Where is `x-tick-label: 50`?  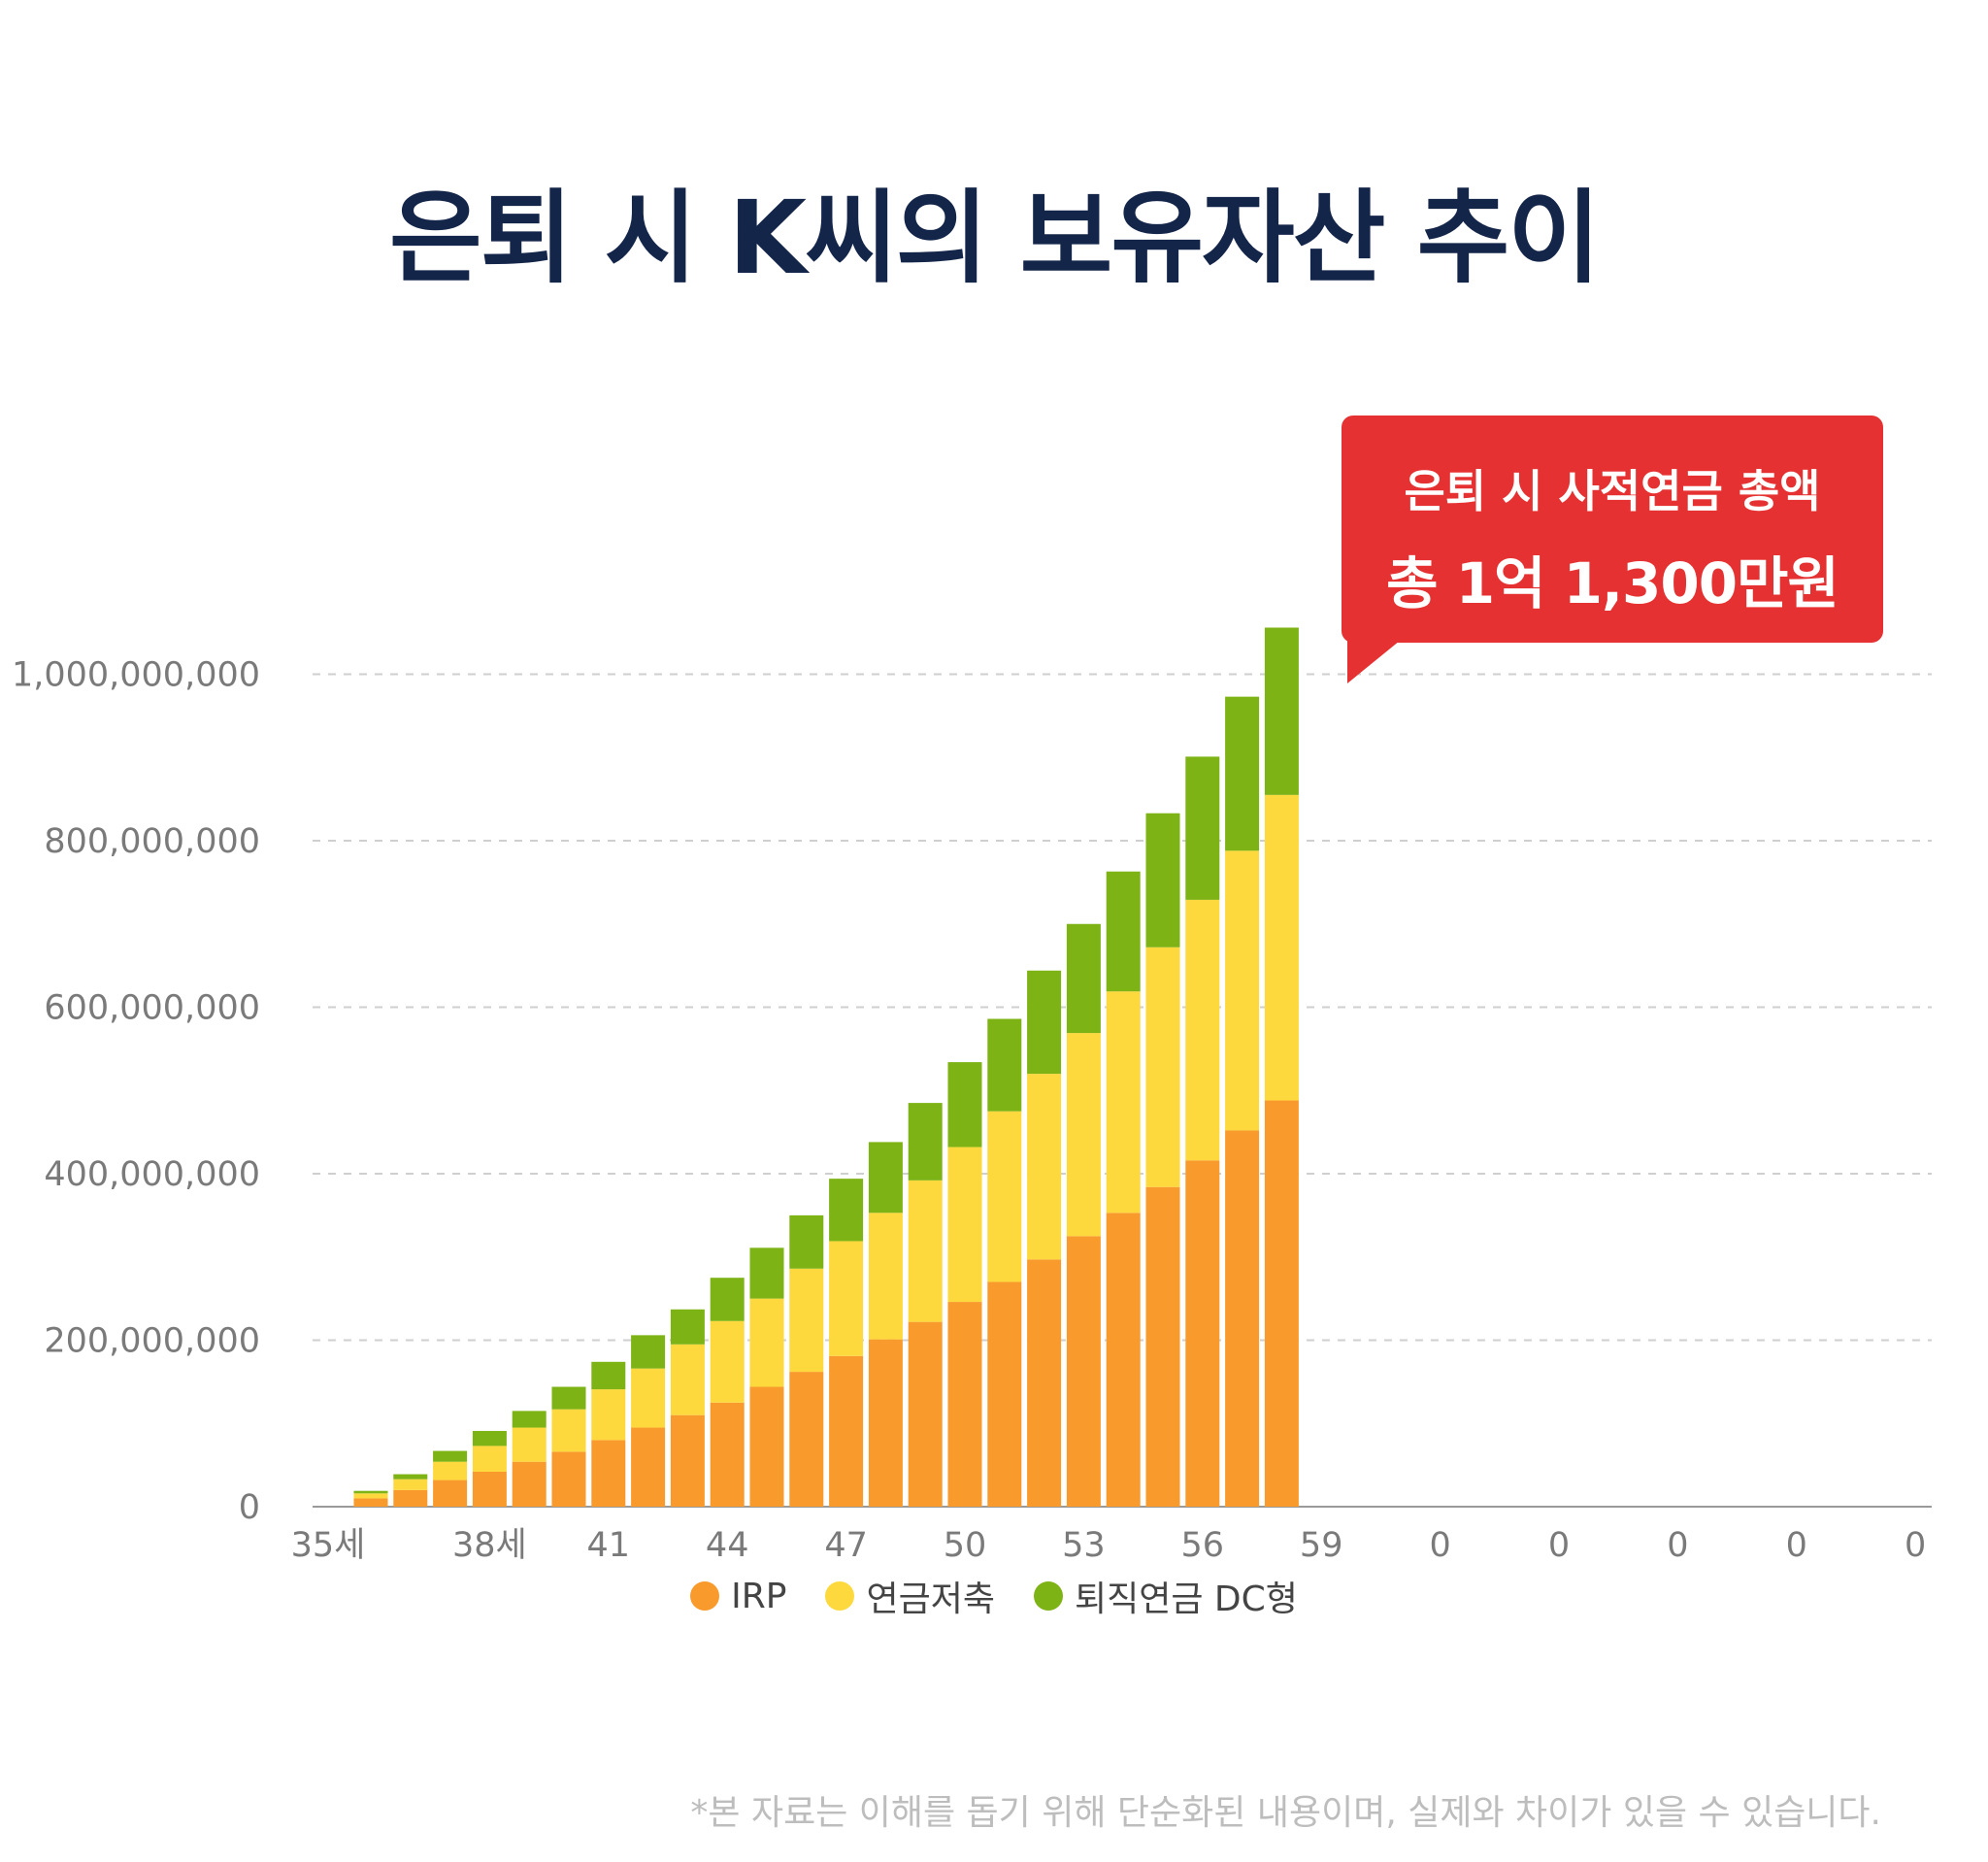
x-tick-label: 50 is located at coordinates (966, 1545).